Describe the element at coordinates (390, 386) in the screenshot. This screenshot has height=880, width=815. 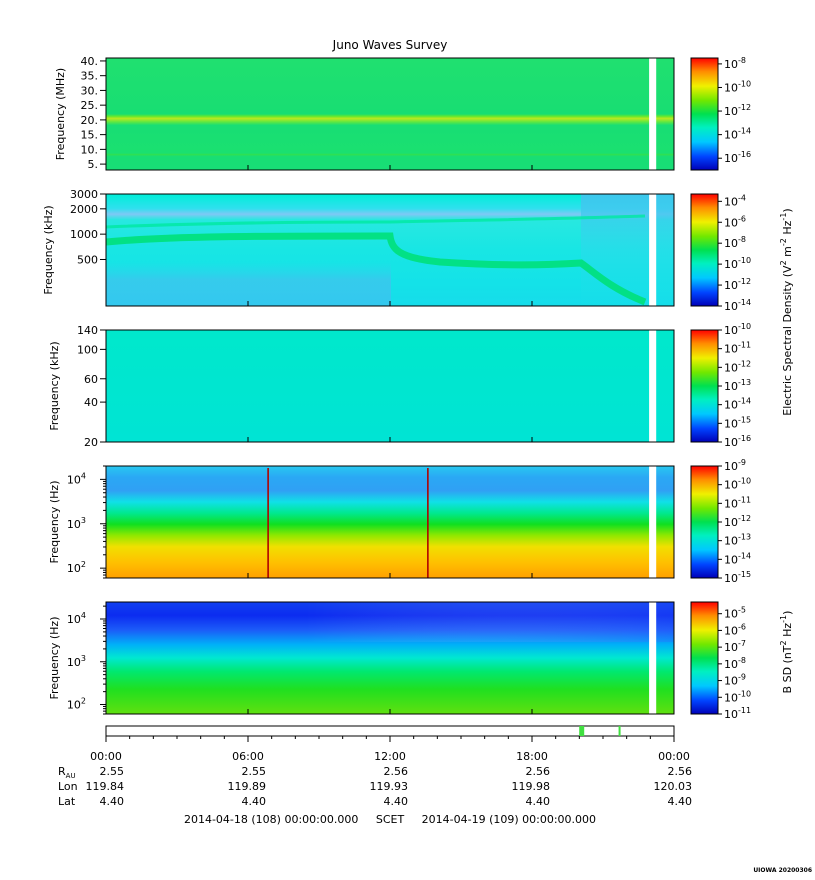
I see `panel-3-spectrogram` at that location.